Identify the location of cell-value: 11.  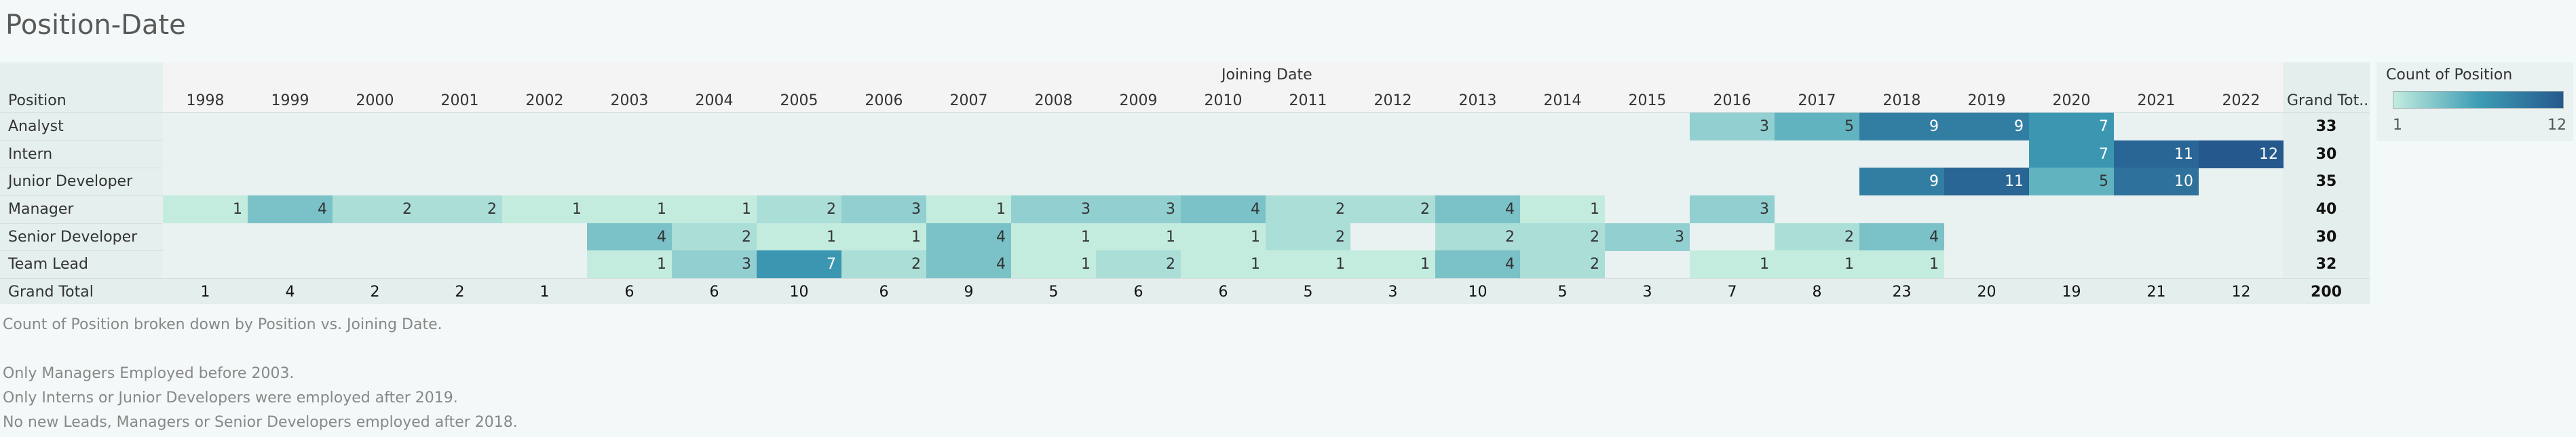
(2183, 154).